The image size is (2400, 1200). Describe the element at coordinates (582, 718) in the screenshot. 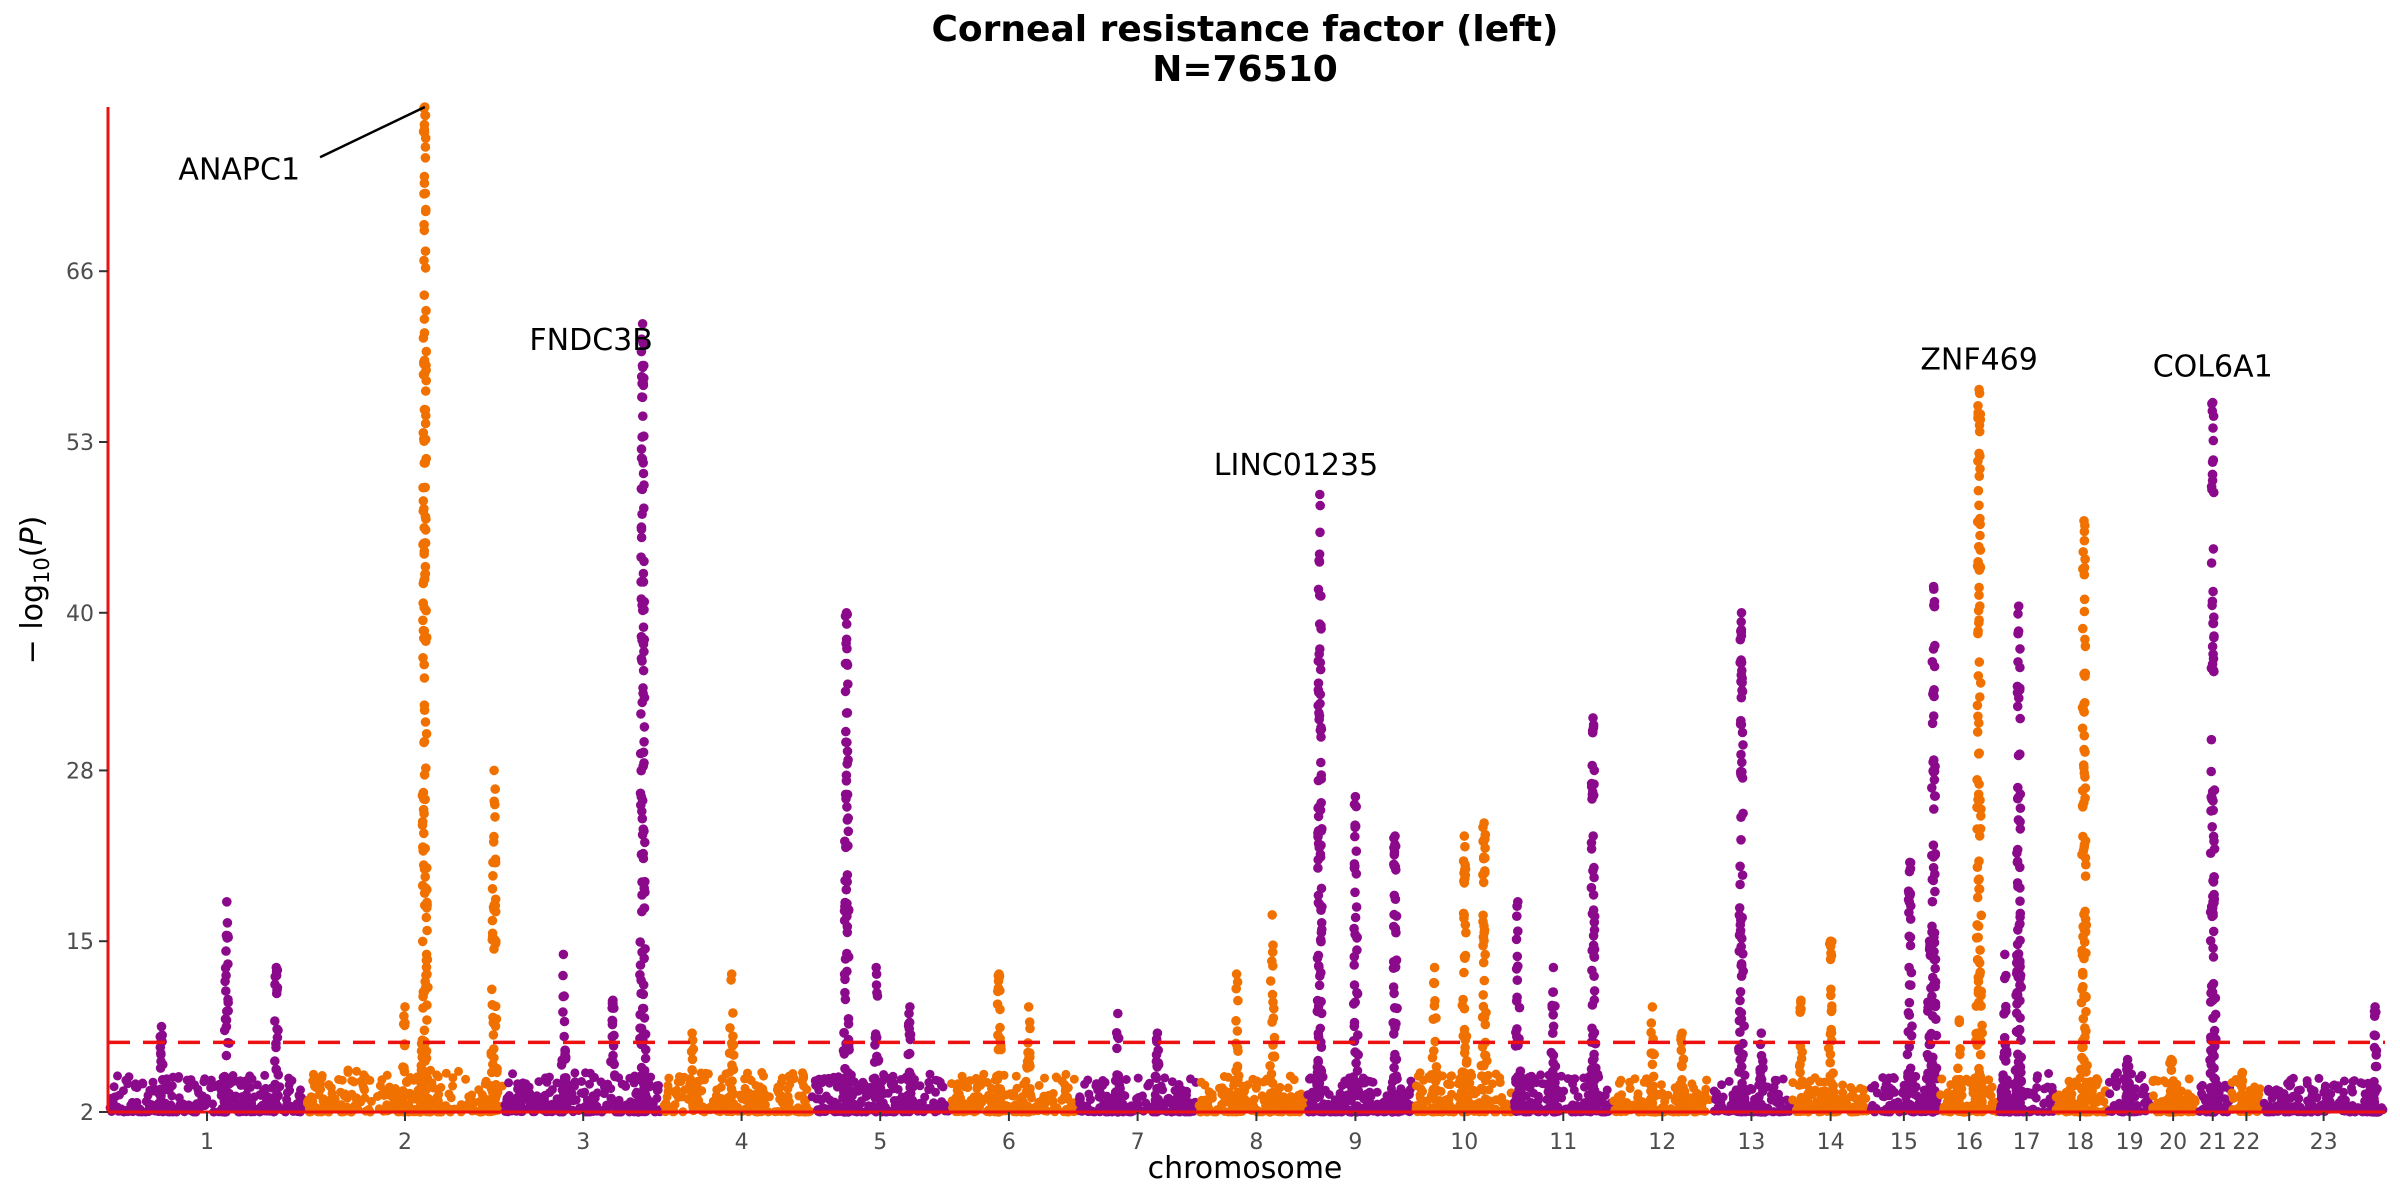

I see `chromosome-3-points` at that location.